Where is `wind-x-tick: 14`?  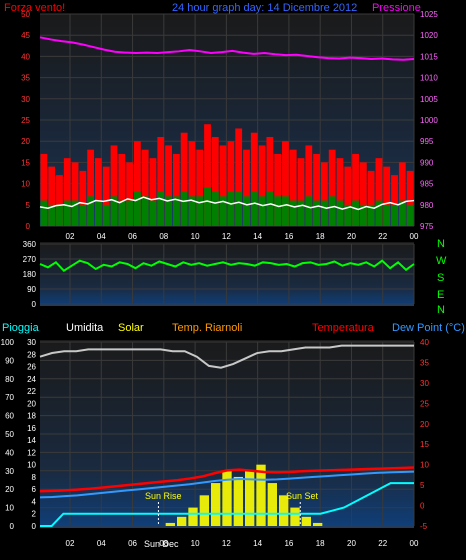
wind-x-tick: 14 is located at coordinates (257, 236).